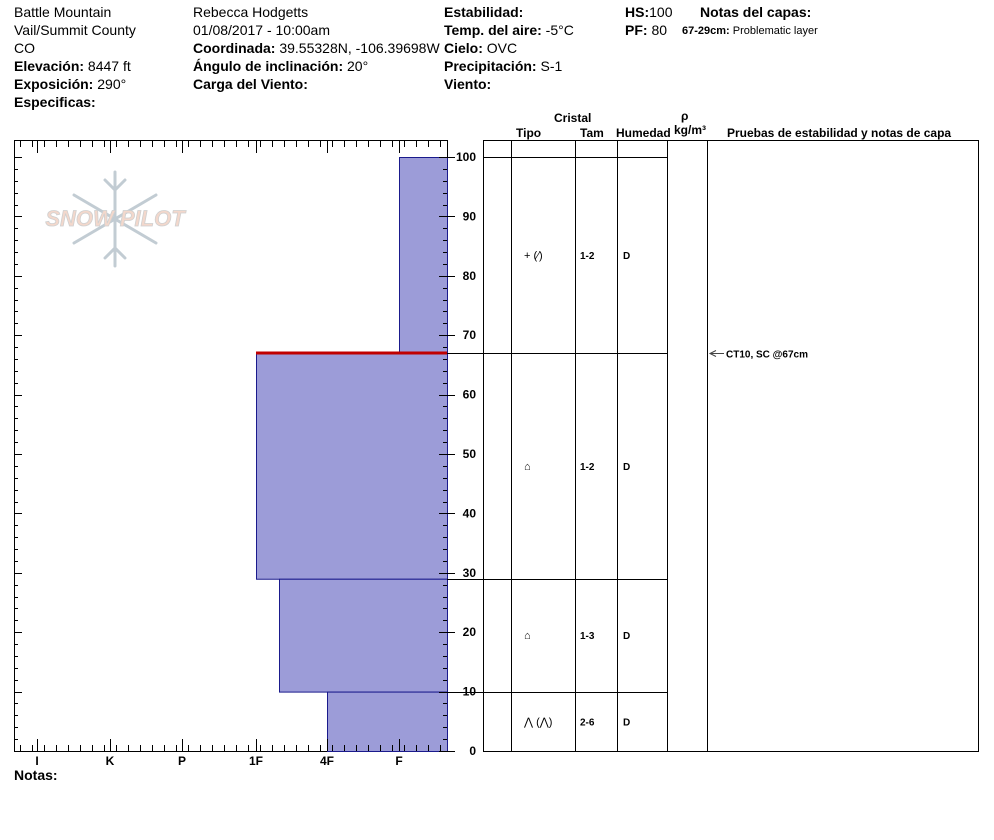 The image size is (994, 840). Describe the element at coordinates (54, 84) in the screenshot. I see `aspect-label: Exposición:` at that location.